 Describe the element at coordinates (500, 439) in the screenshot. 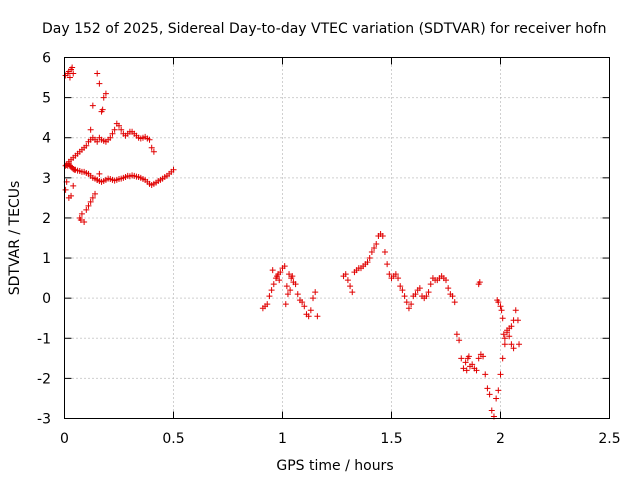

I see `x-tick-label: 2` at that location.